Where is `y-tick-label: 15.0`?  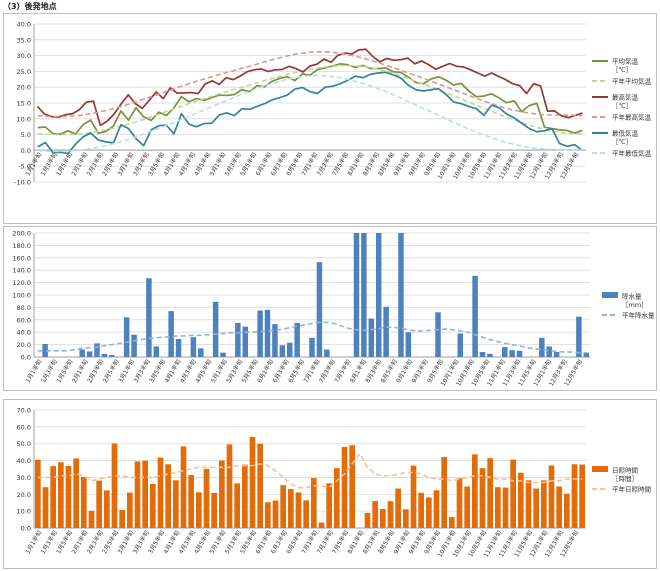
y-tick-label: 15.0 is located at coordinates (24, 104).